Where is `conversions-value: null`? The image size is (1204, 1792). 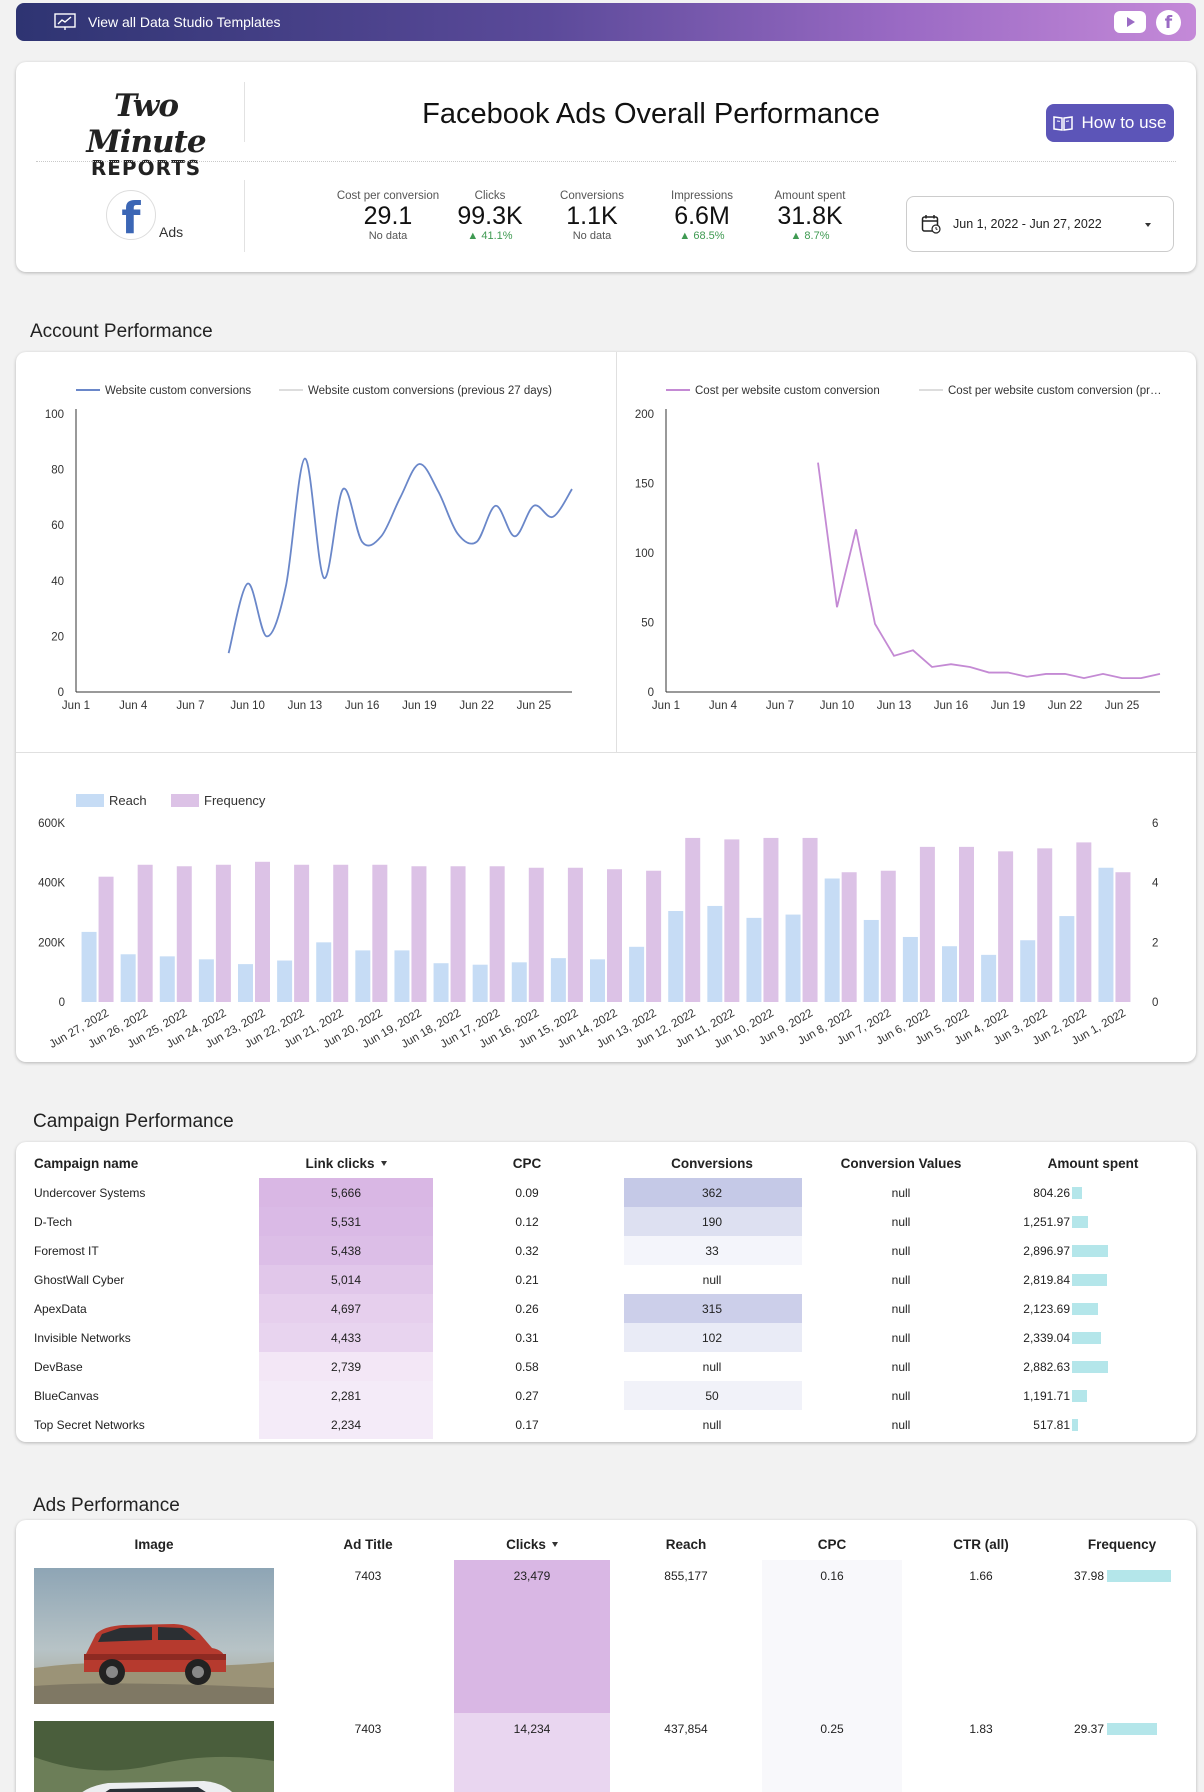 conversions-value: null is located at coordinates (712, 1425).